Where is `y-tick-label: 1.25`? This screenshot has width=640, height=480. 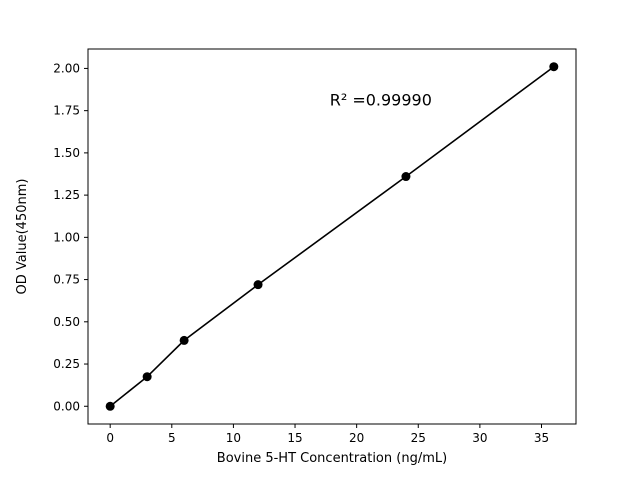
y-tick-label: 1.25 is located at coordinates (66, 195).